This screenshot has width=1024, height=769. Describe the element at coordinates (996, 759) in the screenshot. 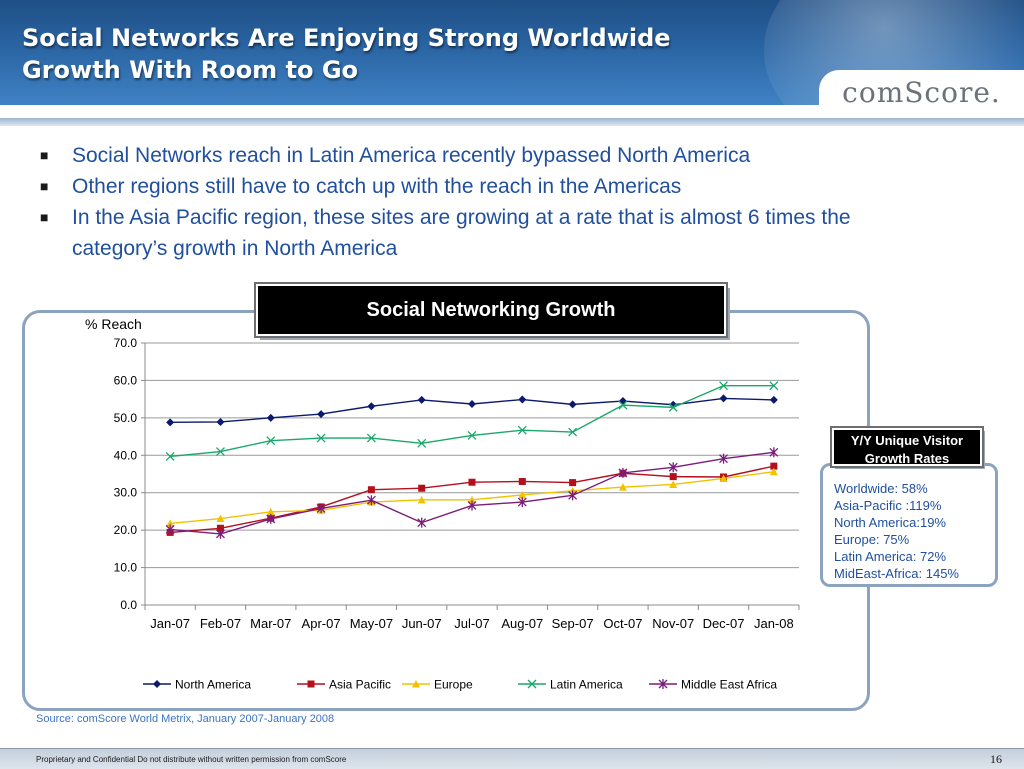

I see `page-number: 16` at that location.